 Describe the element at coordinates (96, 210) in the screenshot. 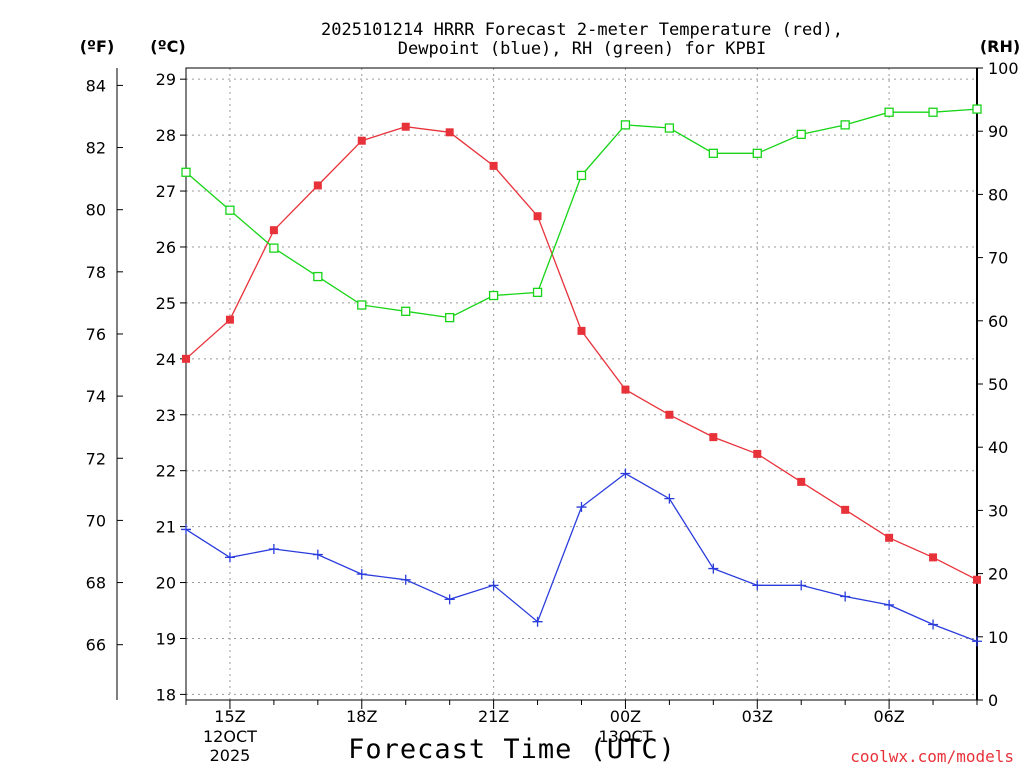

I see `fahrenheit-tick-label: 80` at that location.